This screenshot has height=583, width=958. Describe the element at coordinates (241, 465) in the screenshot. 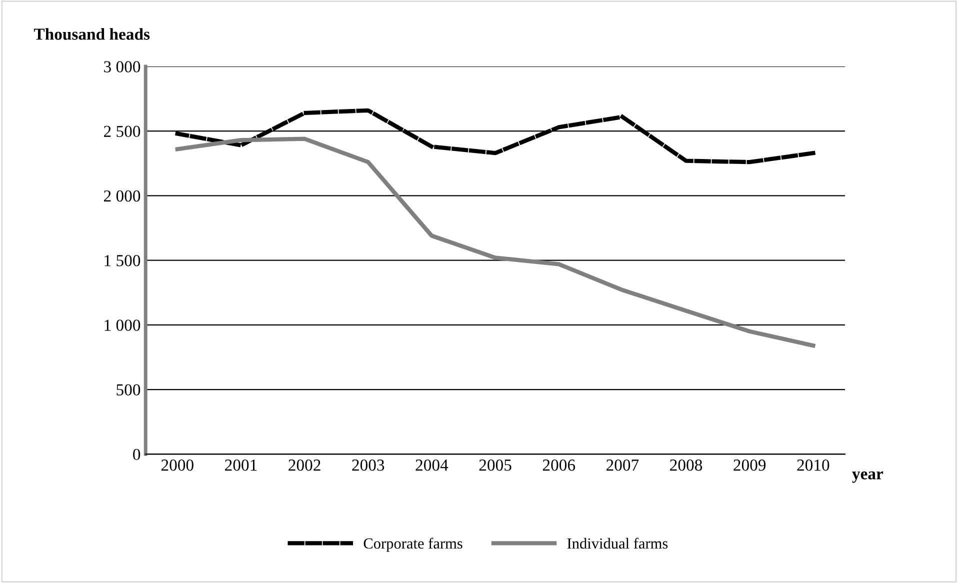

I see `x-tick-label: 2001` at that location.